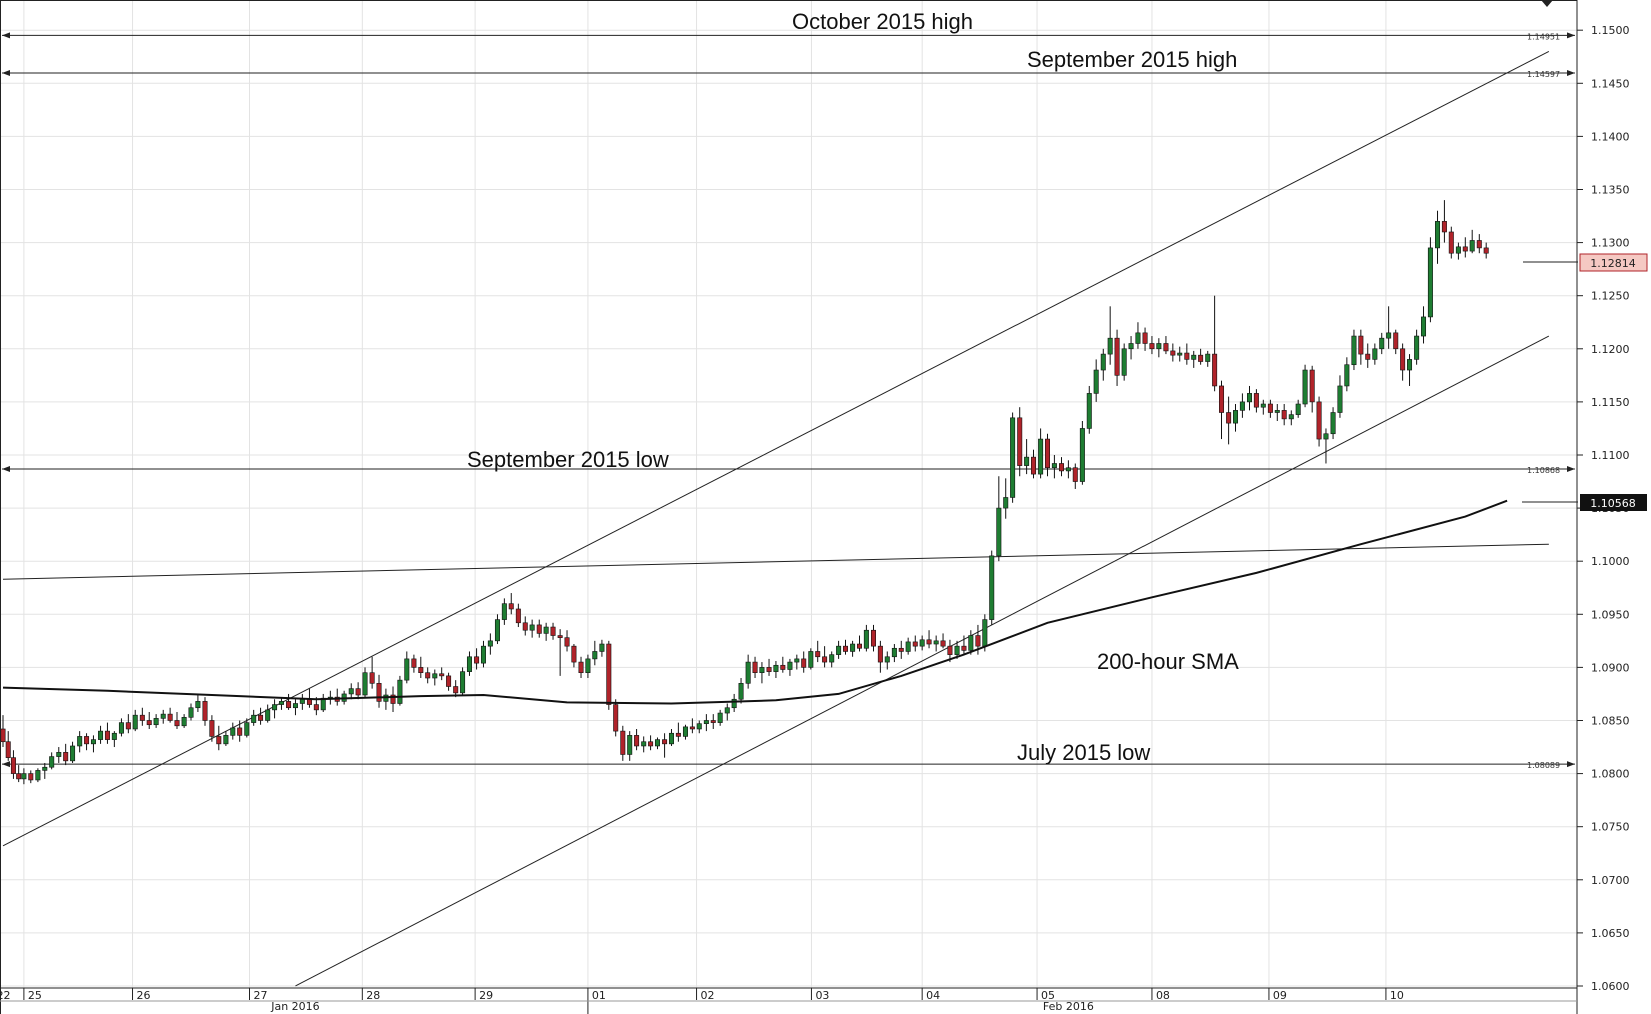 The height and width of the screenshot is (1014, 1651). Describe the element at coordinates (1132, 59) in the screenshot. I see `annotation-september-2015-high: September 2015 high` at that location.